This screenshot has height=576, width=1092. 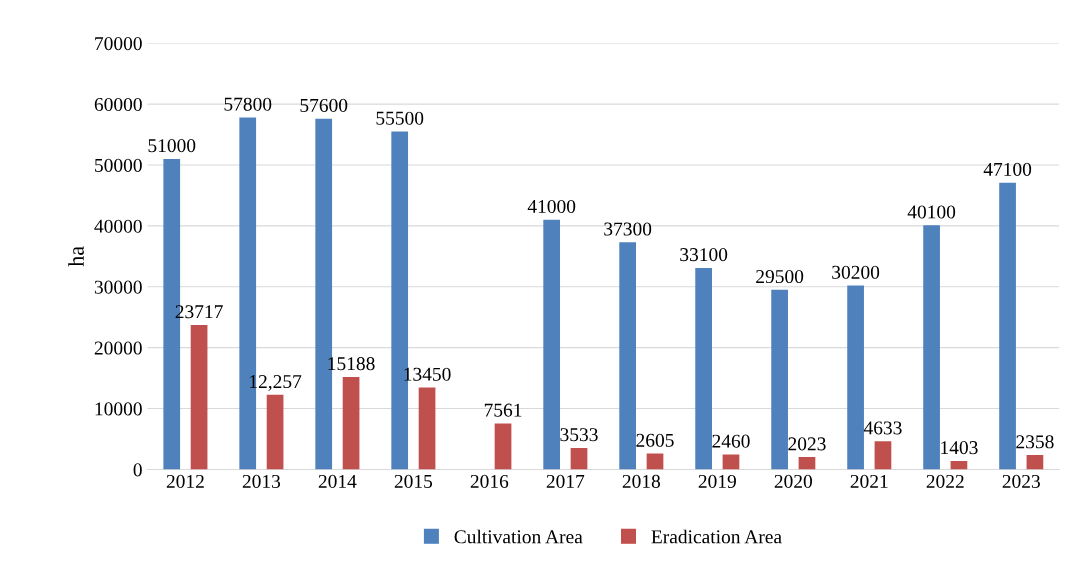 What do you see at coordinates (324, 105) in the screenshot?
I see `data-label: 57600` at bounding box center [324, 105].